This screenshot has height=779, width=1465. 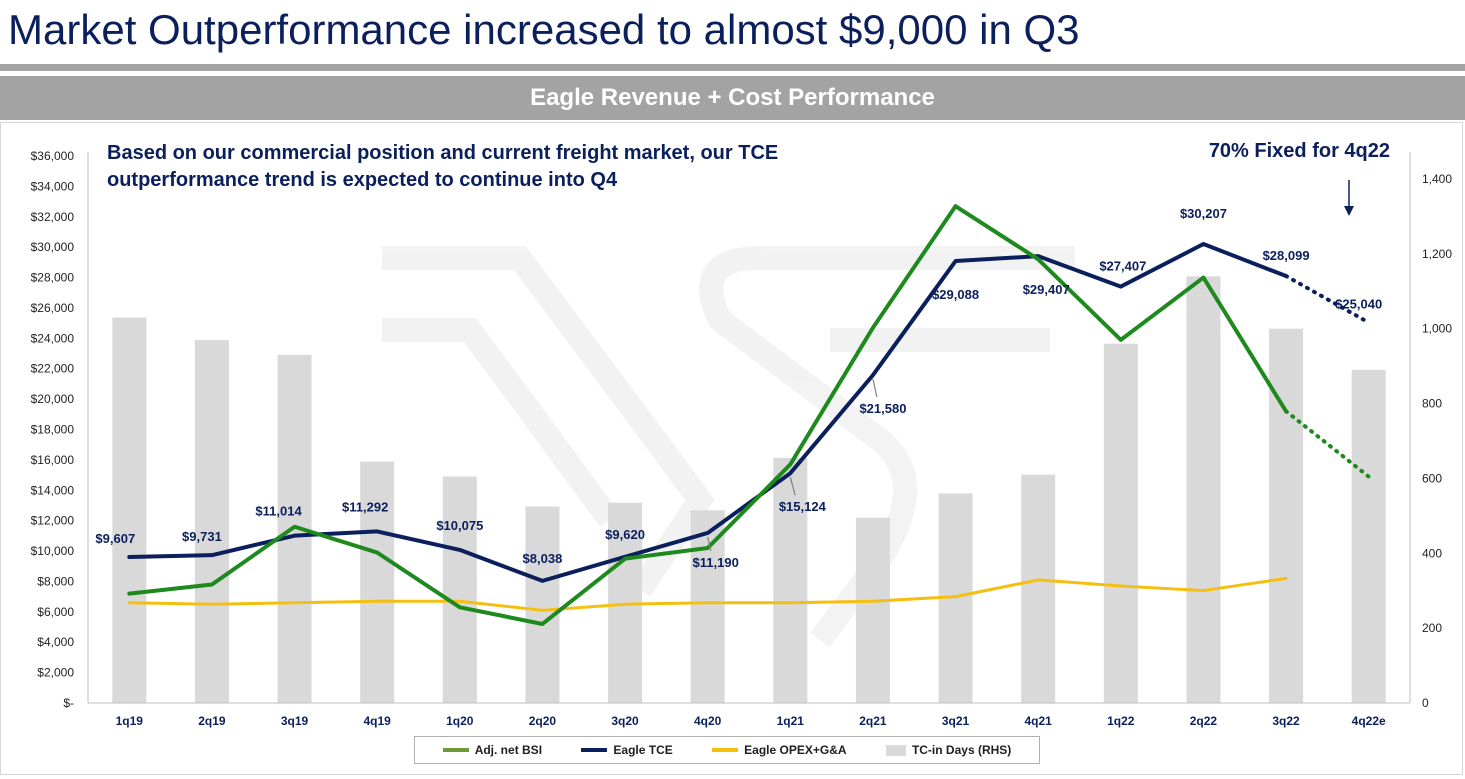 What do you see at coordinates (55, 642) in the screenshot?
I see `y-tick-left-label: $4,000` at bounding box center [55, 642].